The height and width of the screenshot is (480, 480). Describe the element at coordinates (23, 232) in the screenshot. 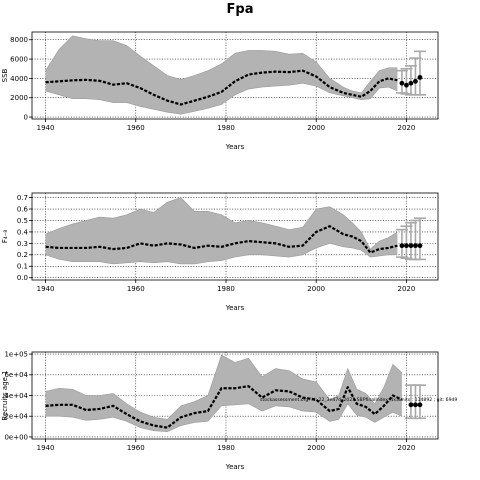

I see `y-tick-label: 0.4` at that location.